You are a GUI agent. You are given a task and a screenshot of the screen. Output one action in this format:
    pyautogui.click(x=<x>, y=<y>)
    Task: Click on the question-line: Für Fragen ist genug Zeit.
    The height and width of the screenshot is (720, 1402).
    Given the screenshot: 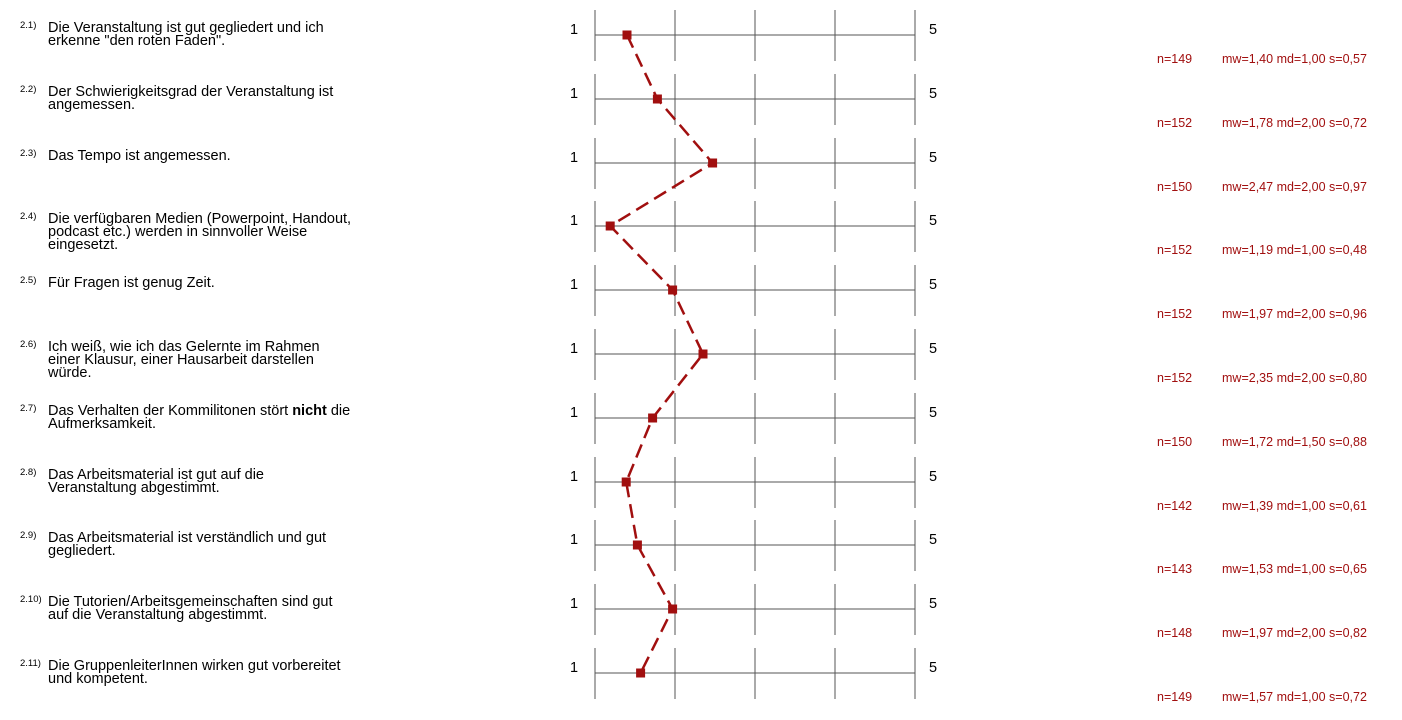 What is the action you would take?
    pyautogui.click(x=131, y=283)
    